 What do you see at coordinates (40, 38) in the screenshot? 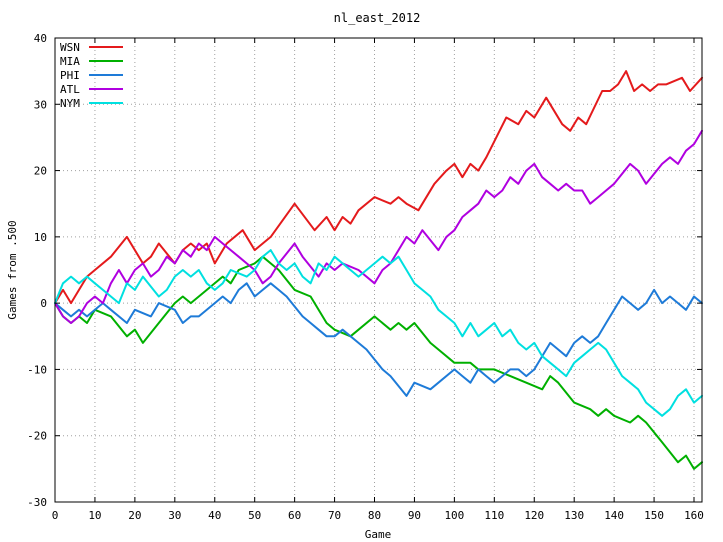
I see `y-tick-label: 40` at bounding box center [40, 38].